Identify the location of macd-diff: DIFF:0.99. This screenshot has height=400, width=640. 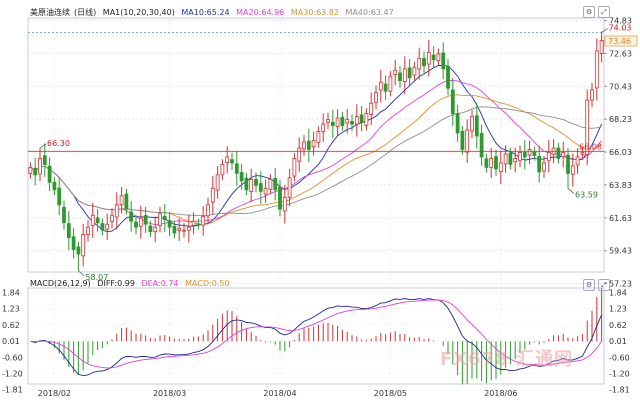
(116, 283).